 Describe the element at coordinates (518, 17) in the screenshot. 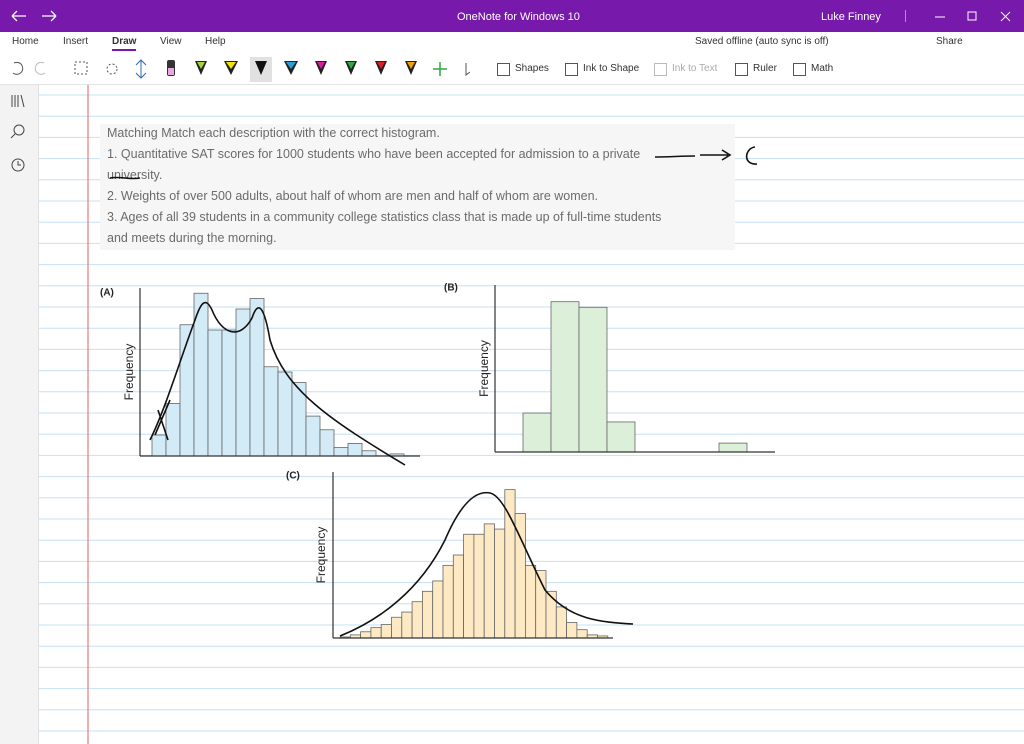

I see `window-title: OneNote for Windows 10` at that location.